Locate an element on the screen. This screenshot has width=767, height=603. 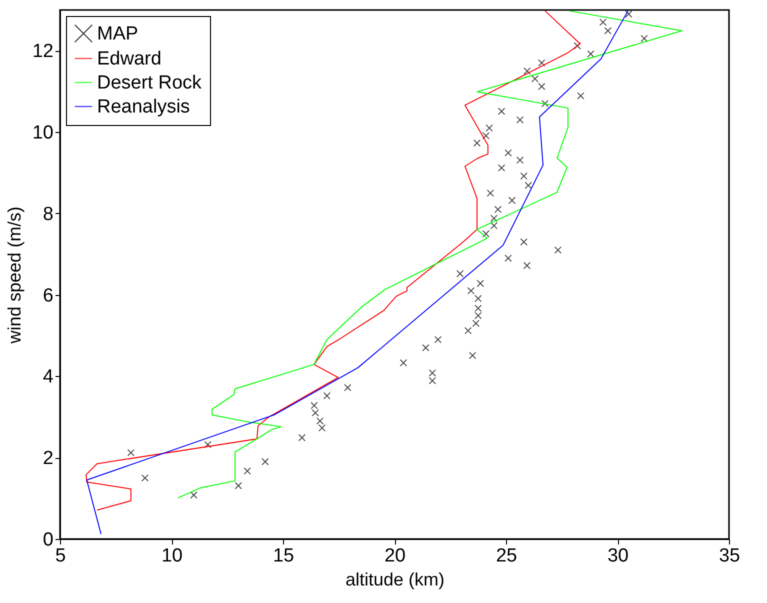
y-tick-label: 2 is located at coordinates (48, 459).